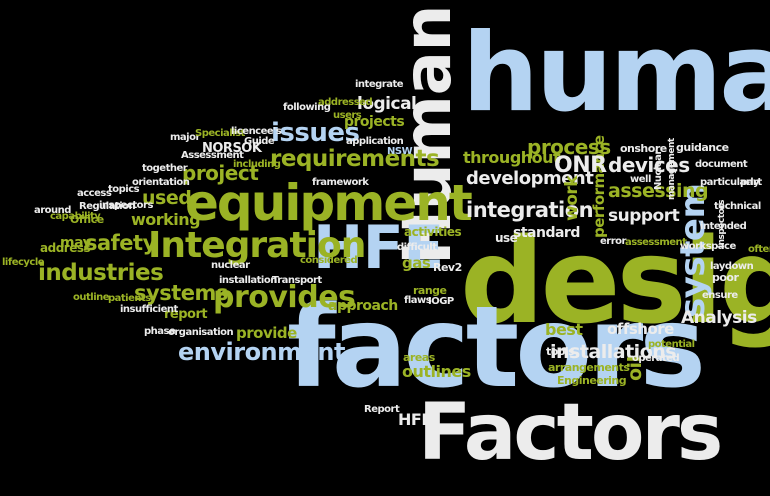 This screenshot has width=770, height=496. I want to click on word-lifecycle: lifecycle, so click(23, 262).